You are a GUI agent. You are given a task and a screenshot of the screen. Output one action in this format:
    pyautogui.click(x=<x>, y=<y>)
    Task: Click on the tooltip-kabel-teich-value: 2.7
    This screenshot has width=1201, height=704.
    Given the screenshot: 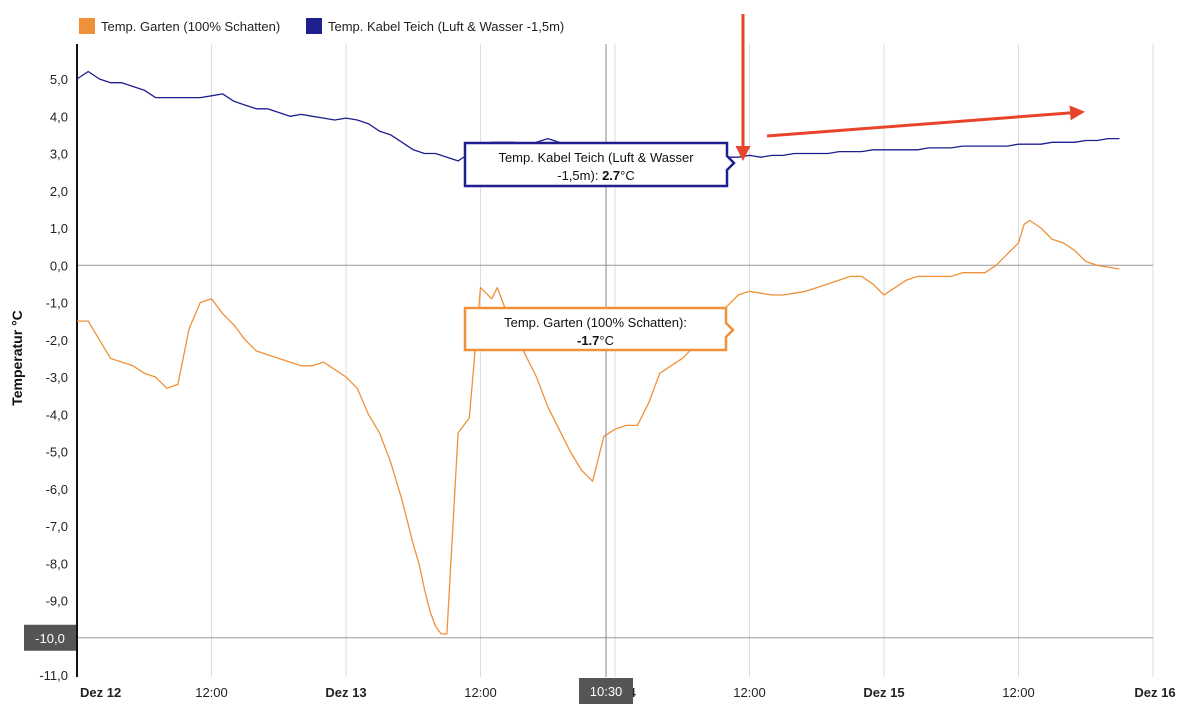 What is the action you would take?
    pyautogui.click(x=611, y=175)
    